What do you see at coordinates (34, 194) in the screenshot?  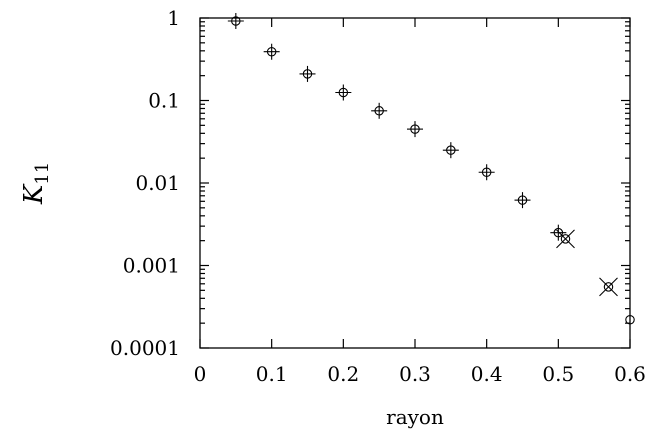 I see `y-axis-label-main: K` at bounding box center [34, 194].